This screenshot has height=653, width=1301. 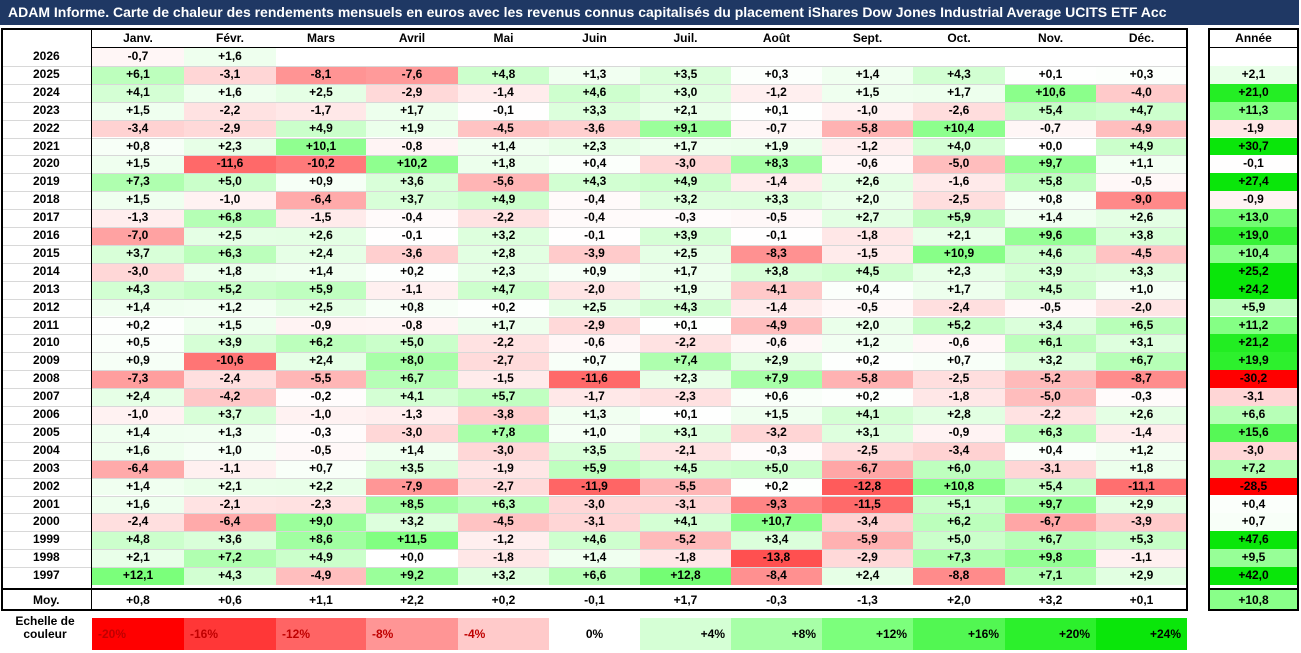 What do you see at coordinates (1141, 128) in the screenshot?
I see `heatmap-cell: -4,9` at bounding box center [1141, 128].